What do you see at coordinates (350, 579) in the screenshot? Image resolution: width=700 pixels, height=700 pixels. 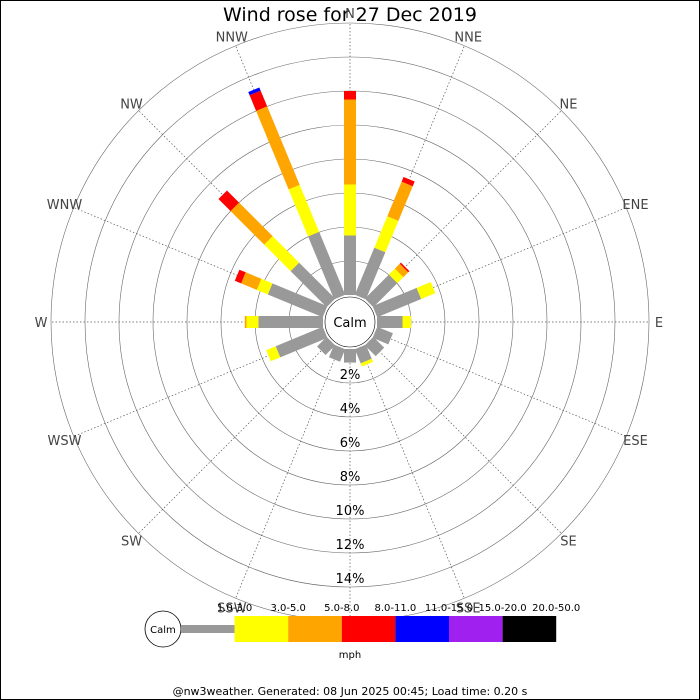 I see `percent-label: 14%` at bounding box center [350, 579].